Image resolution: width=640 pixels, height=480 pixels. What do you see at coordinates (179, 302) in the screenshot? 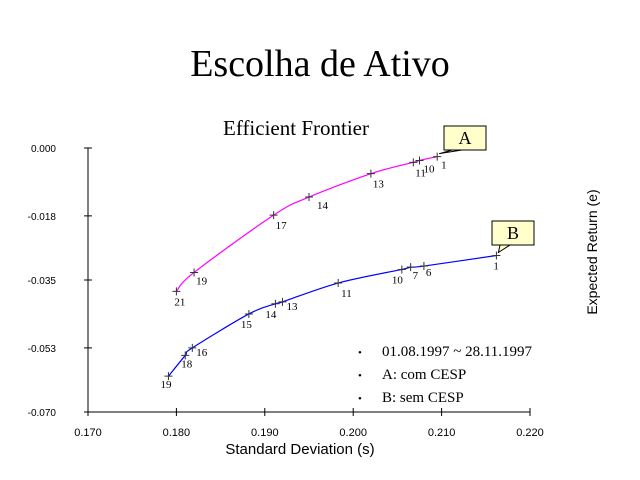
I see `data-point-label: 21` at bounding box center [179, 302].